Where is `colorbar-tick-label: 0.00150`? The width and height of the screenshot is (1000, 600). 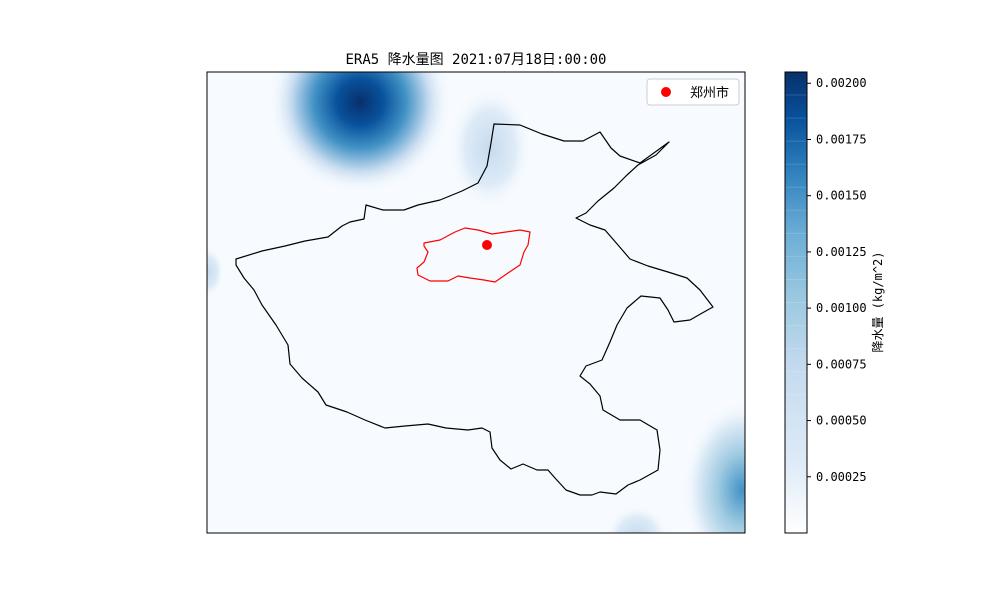
colorbar-tick-label: 0.00150 is located at coordinates (841, 196).